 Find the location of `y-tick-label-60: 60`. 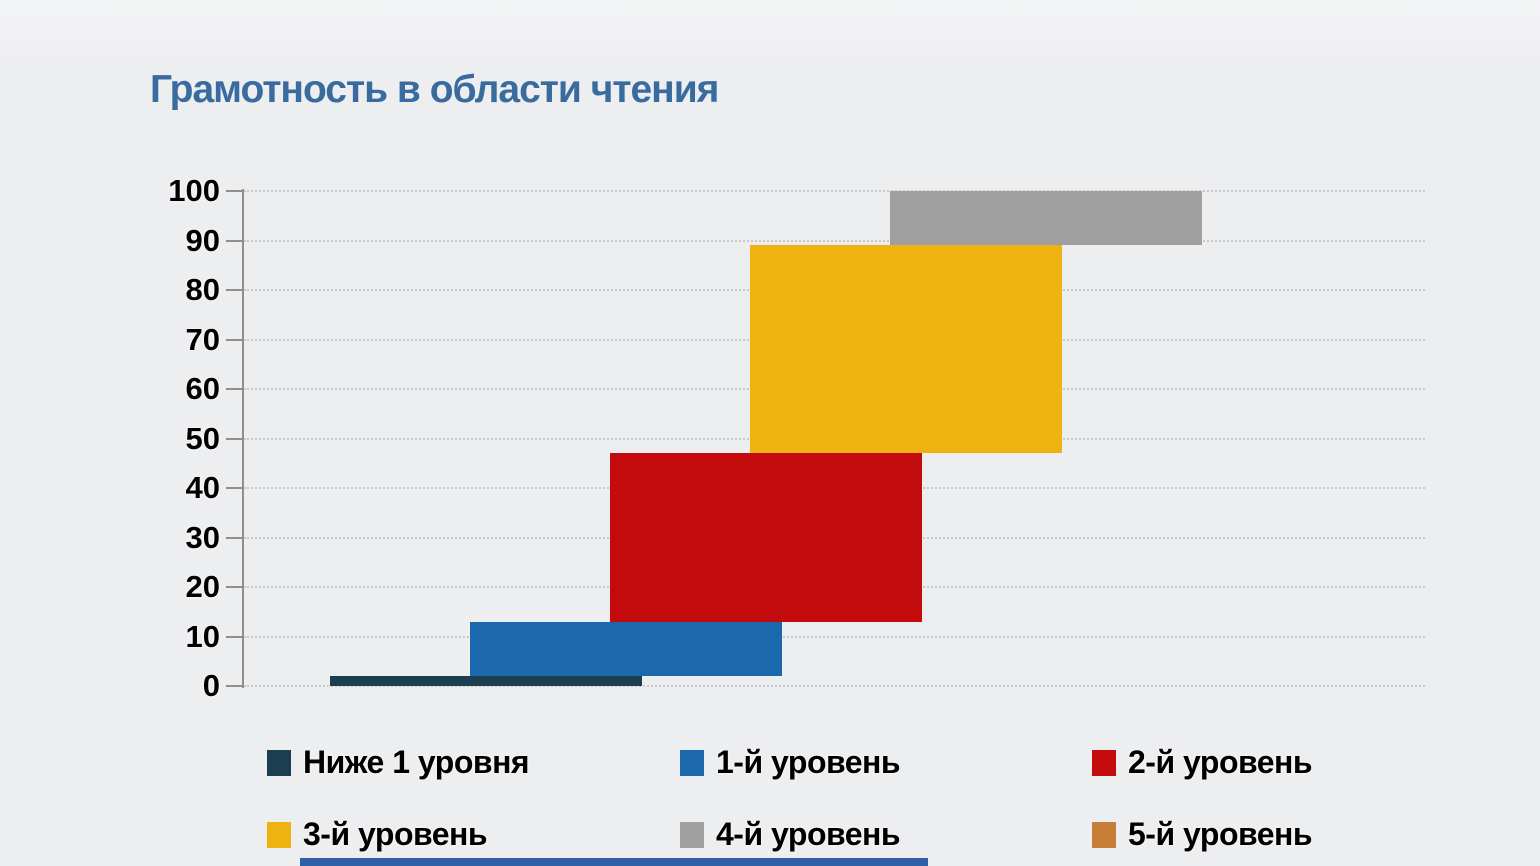

y-tick-label-60: 60 is located at coordinates (202, 388).